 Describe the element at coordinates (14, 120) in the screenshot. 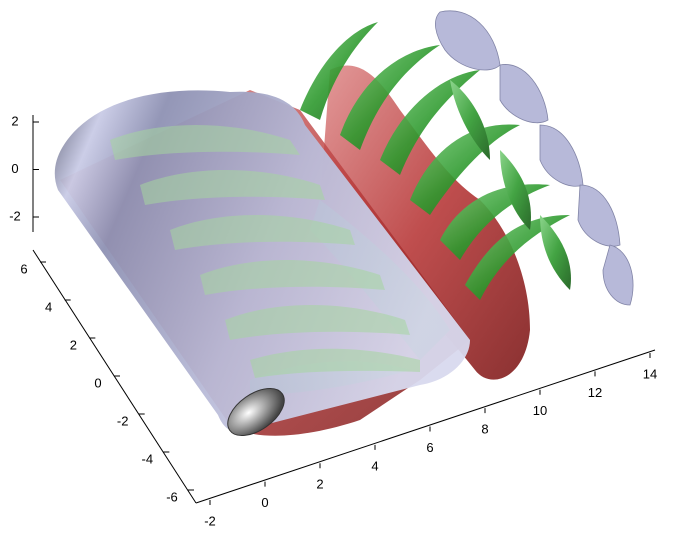

I see `z-tick-label: 2` at that location.